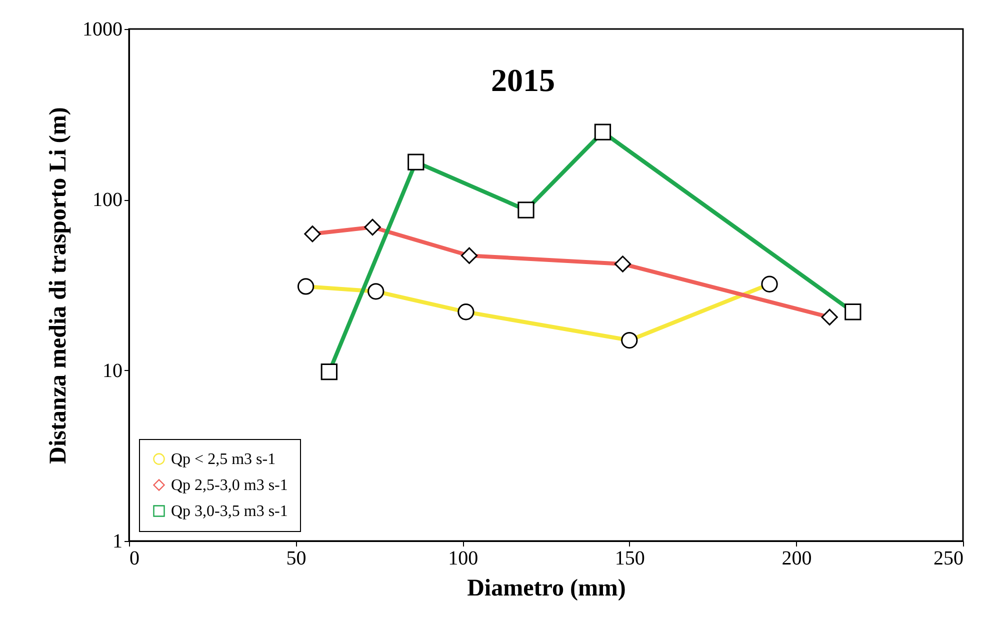 The height and width of the screenshot is (626, 994). I want to click on y-tick-label: 10, so click(112, 371).